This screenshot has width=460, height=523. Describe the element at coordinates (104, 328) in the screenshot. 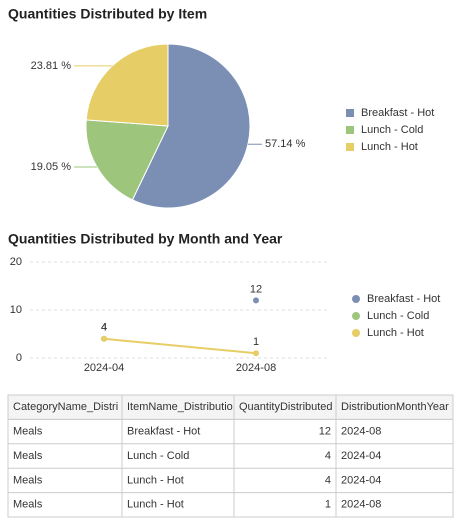

I see `data-label: 4` at that location.